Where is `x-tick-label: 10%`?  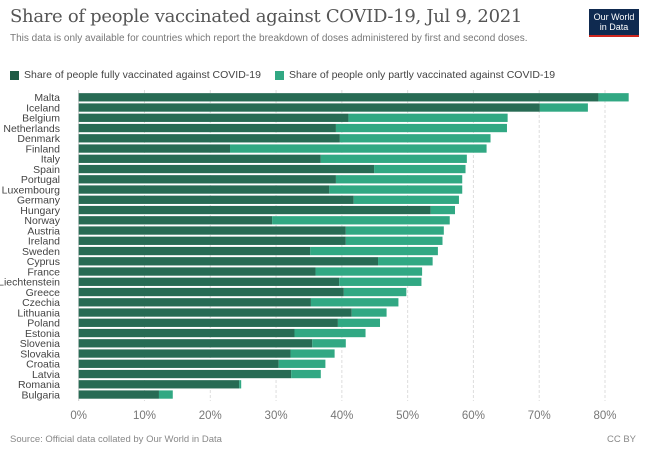 x-tick-label: 10% is located at coordinates (144, 416).